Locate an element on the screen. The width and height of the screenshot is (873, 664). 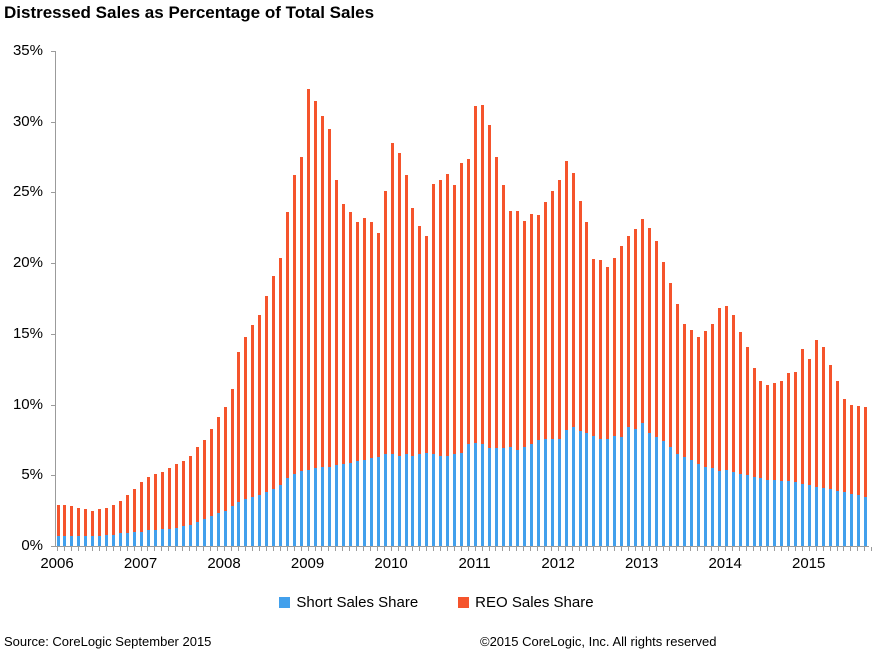
y-axis-label: 5% is located at coordinates (32, 475).